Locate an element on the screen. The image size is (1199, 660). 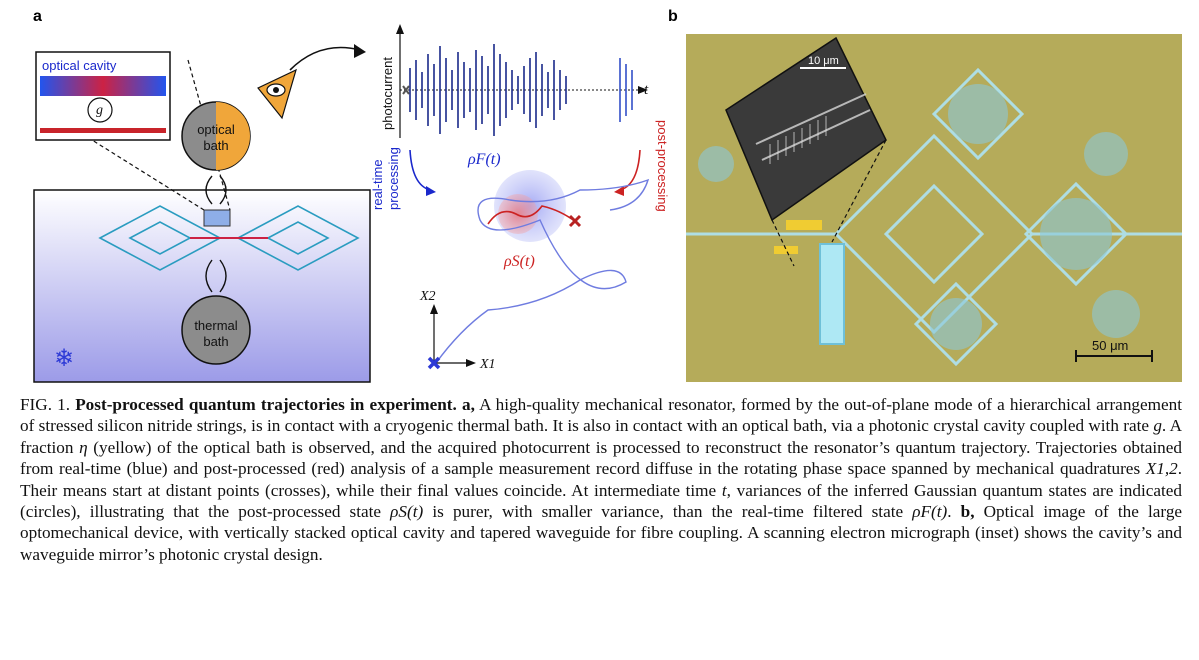
cavity-marker is located at coordinates (217, 218).